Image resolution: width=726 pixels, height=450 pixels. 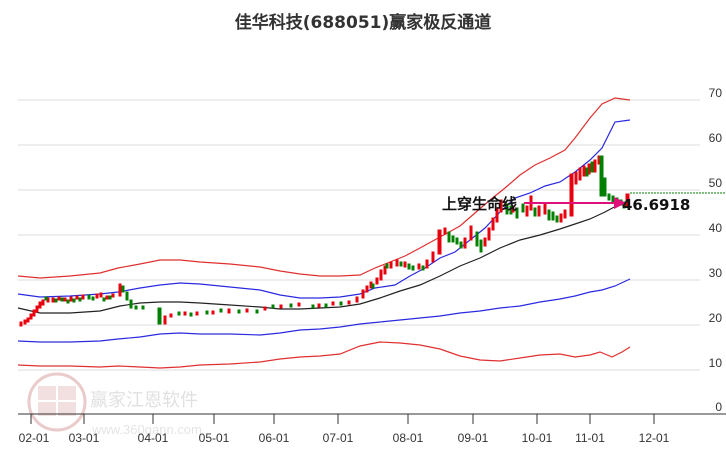 What do you see at coordinates (654, 438) in the screenshot?
I see `svg-text: 12-01` at bounding box center [654, 438].